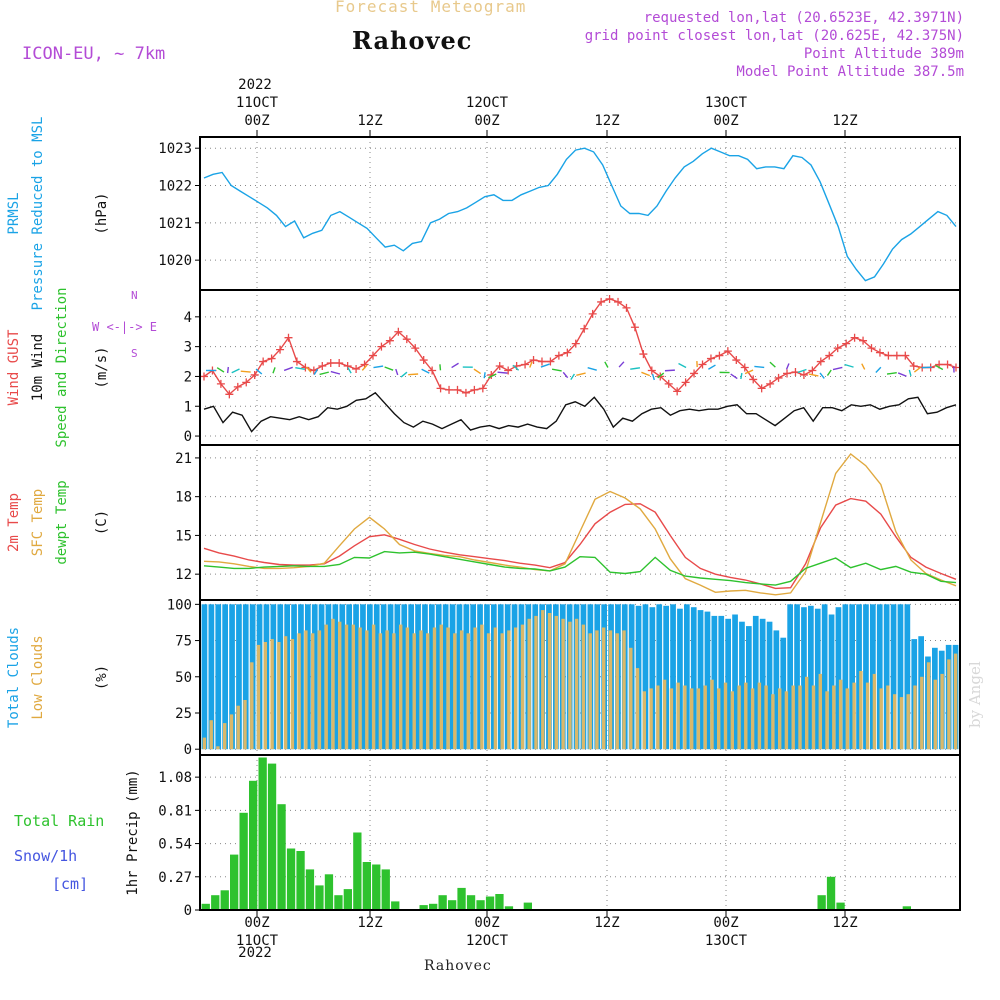  What do you see at coordinates (133, 832) in the screenshot?
I see `precip-axis-label: 1hr Precip (mm)` at bounding box center [133, 832].